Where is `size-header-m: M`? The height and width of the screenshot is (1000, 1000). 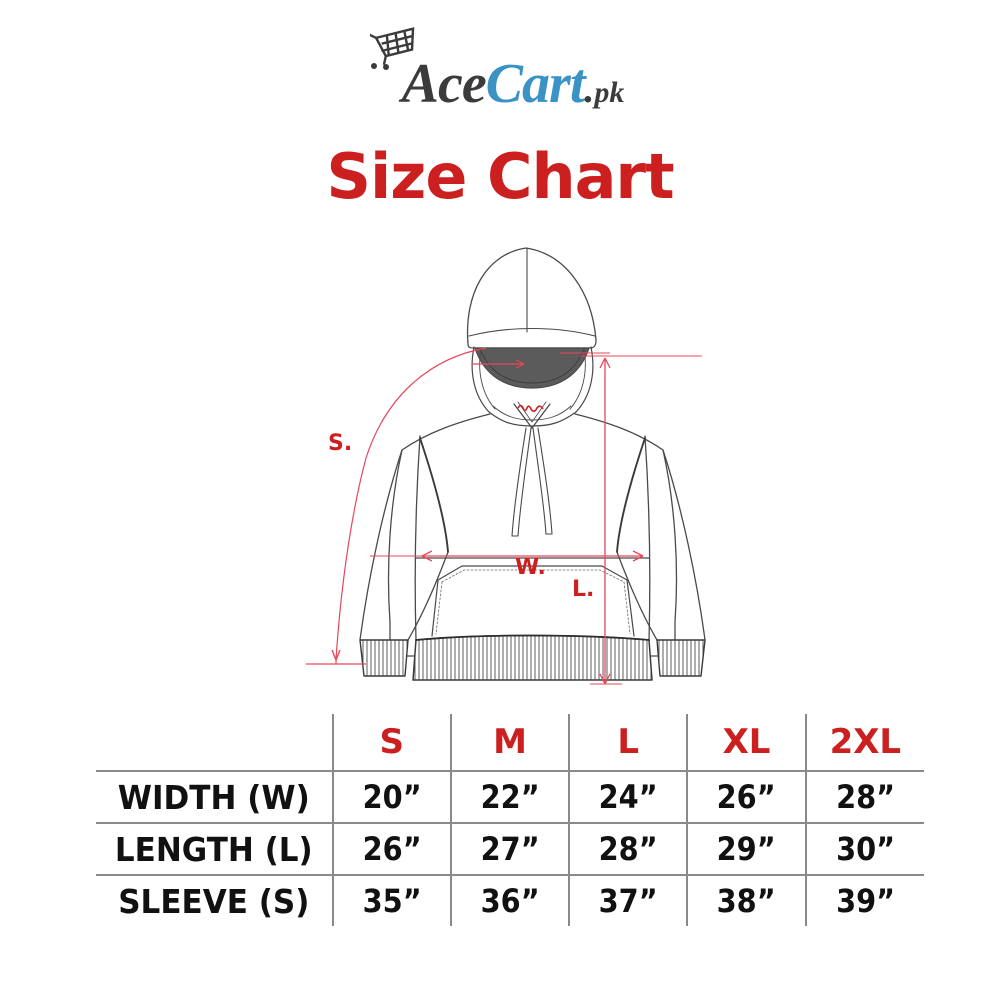 size-header-m: M is located at coordinates (509, 742).